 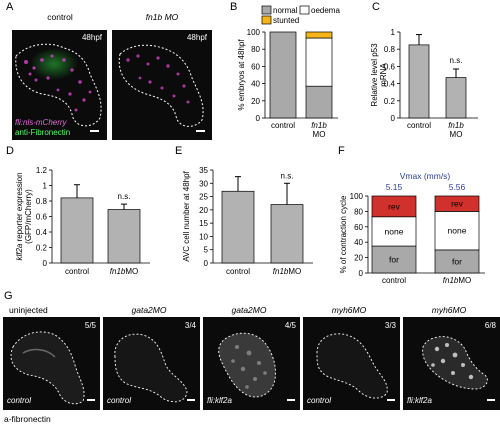 I want to click on g-condition-2: control, so click(x=119, y=400).